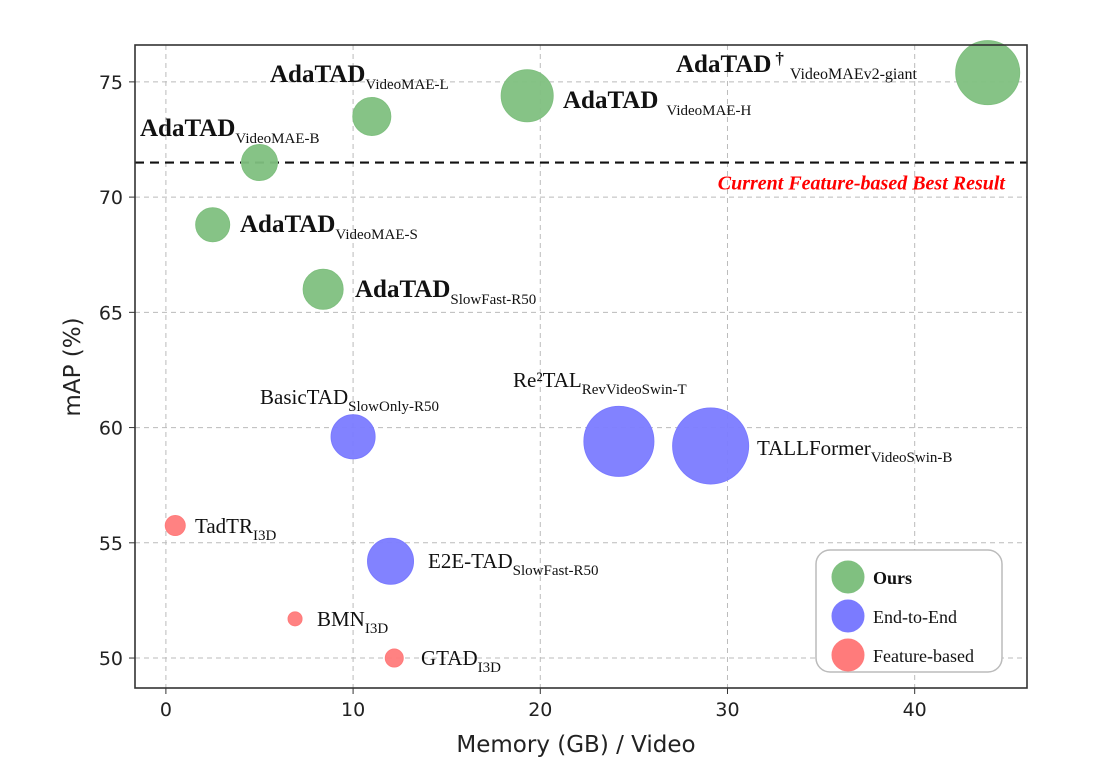 The image size is (1099, 772). I want to click on legend-label: End-to-End, so click(915, 617).